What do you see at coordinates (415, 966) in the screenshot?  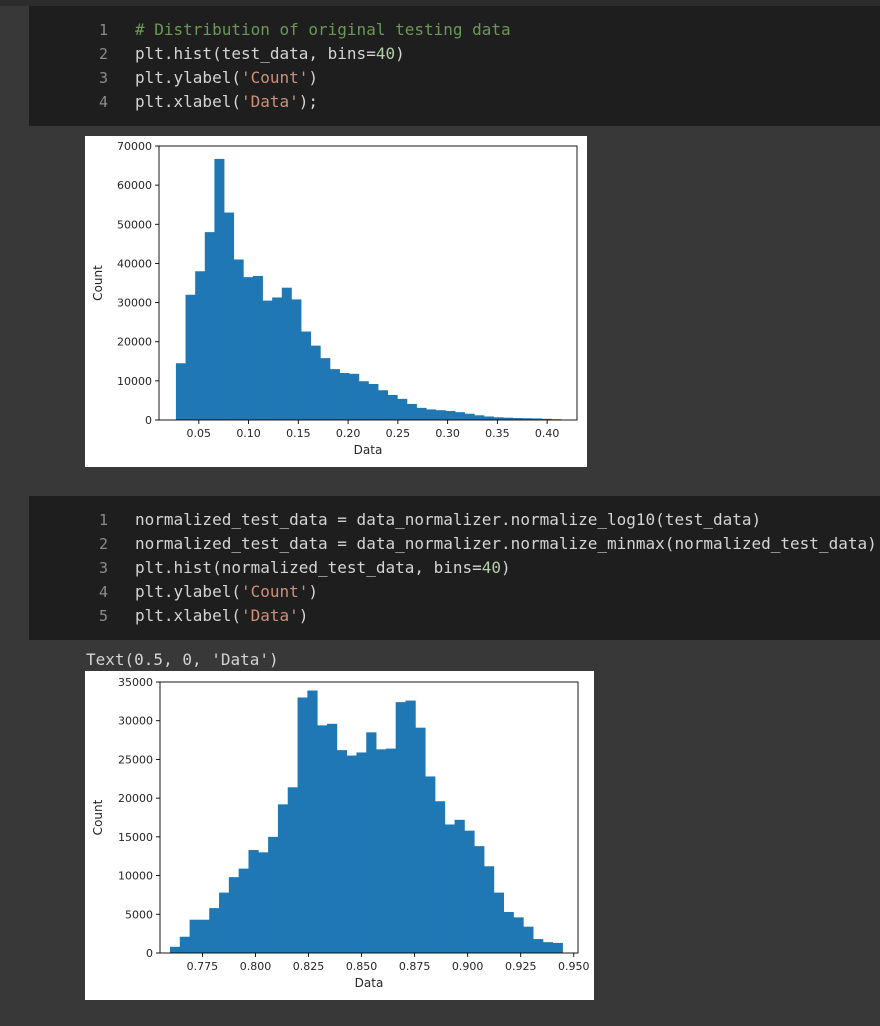 I see `x-tick-label: 0.875` at bounding box center [415, 966].